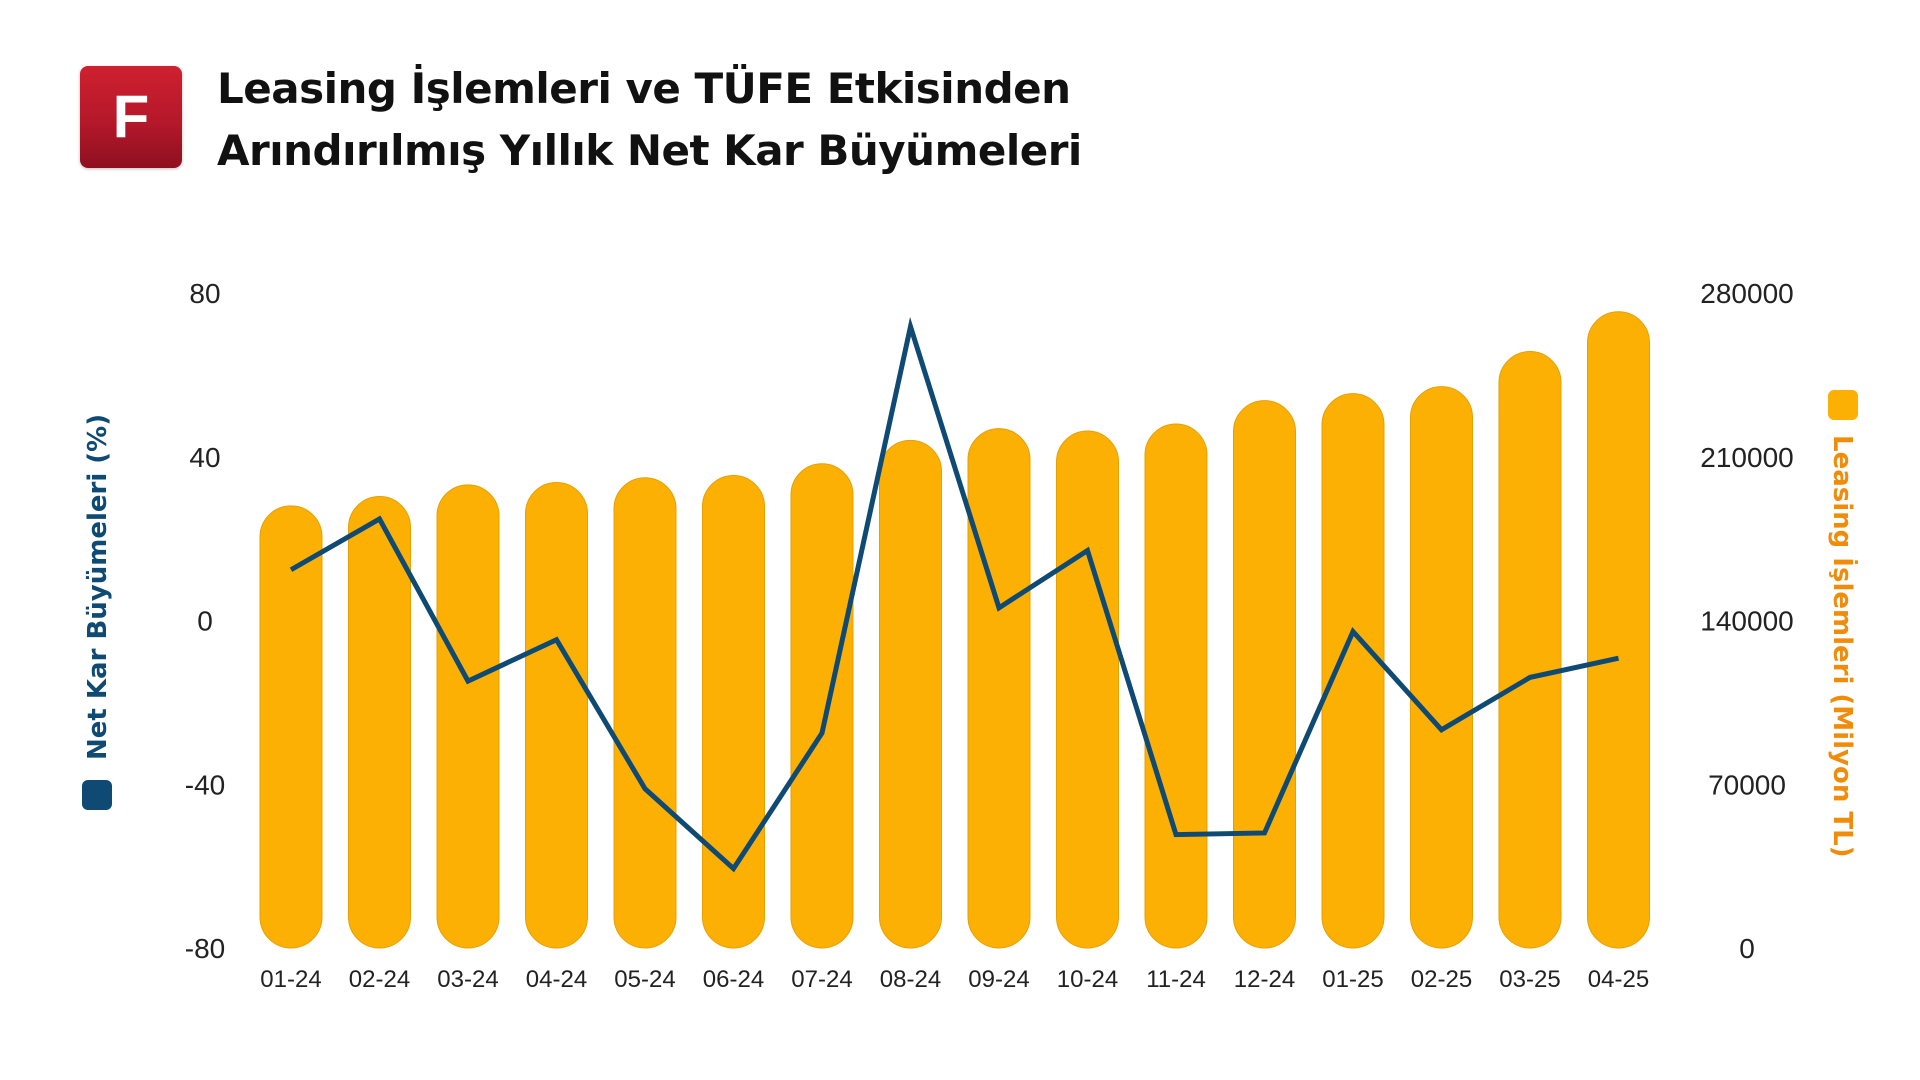 The width and height of the screenshot is (1920, 1080). I want to click on x-tick-label: 12-24, so click(1264, 979).